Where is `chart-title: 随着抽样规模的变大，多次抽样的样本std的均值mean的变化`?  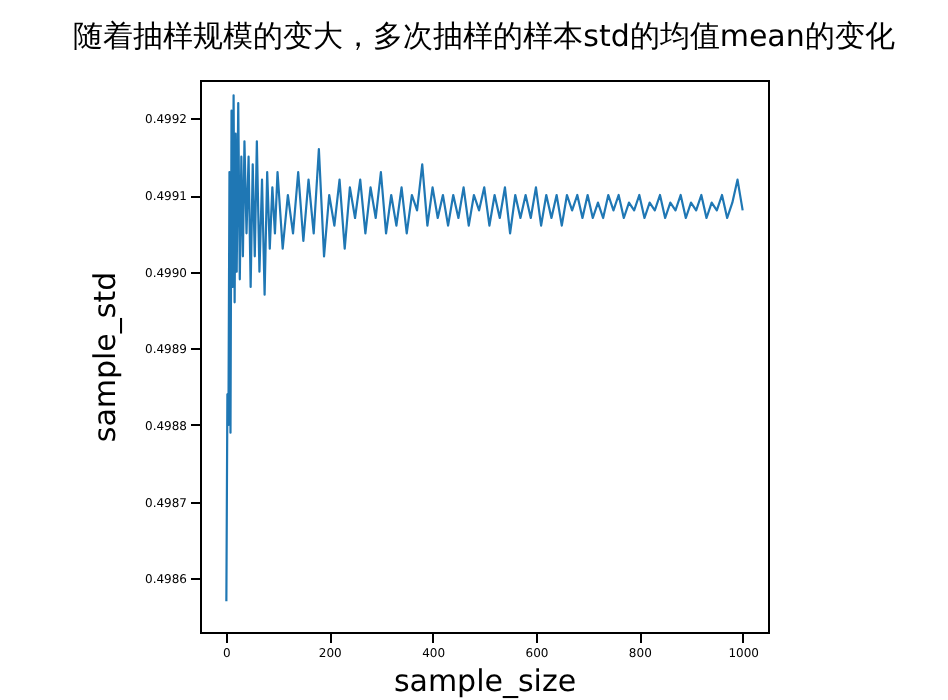 chart-title: 随着抽样规模的变大，多次抽样的样本std的均值mean的变化 is located at coordinates (484, 36).